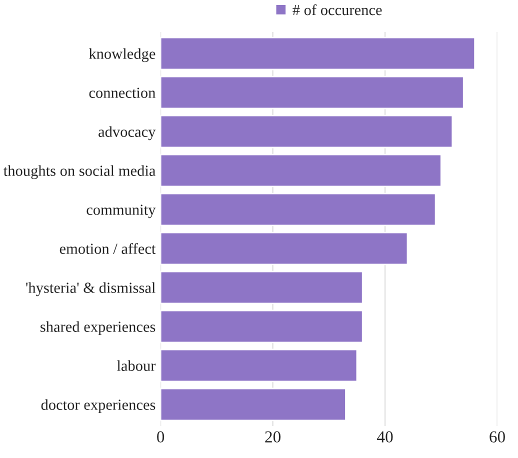 Image resolution: width=518 pixels, height=458 pixels. What do you see at coordinates (80, 172) in the screenshot?
I see `y-tick-label: thoughts on social media` at bounding box center [80, 172].